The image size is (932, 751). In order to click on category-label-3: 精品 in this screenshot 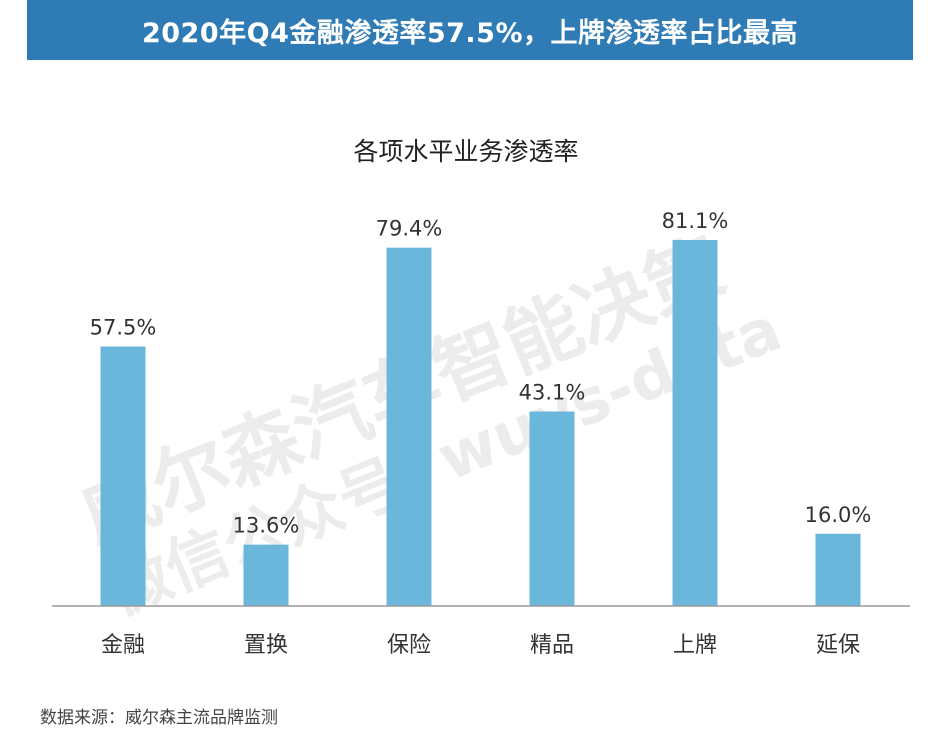, I will do `click(552, 645)`.